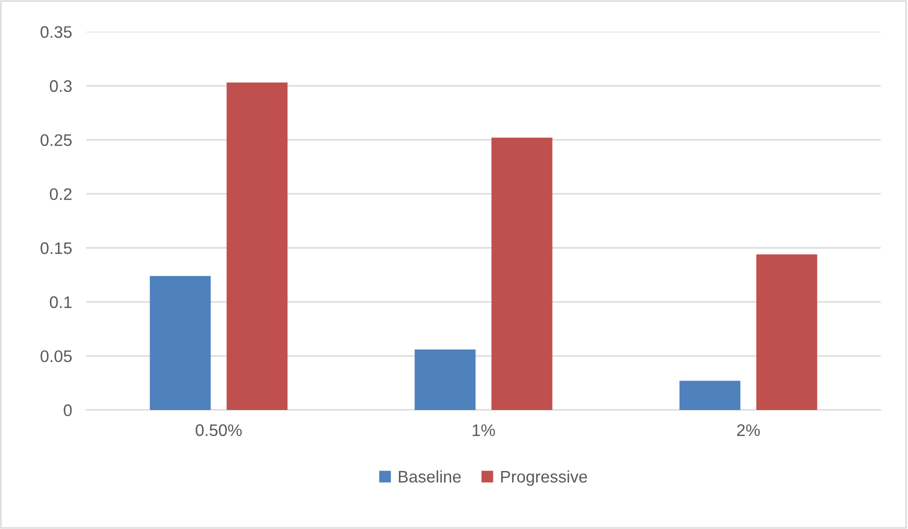 Image resolution: width=908 pixels, height=529 pixels. What do you see at coordinates (61, 86) in the screenshot?
I see `y-tick-label: 0.3` at bounding box center [61, 86].